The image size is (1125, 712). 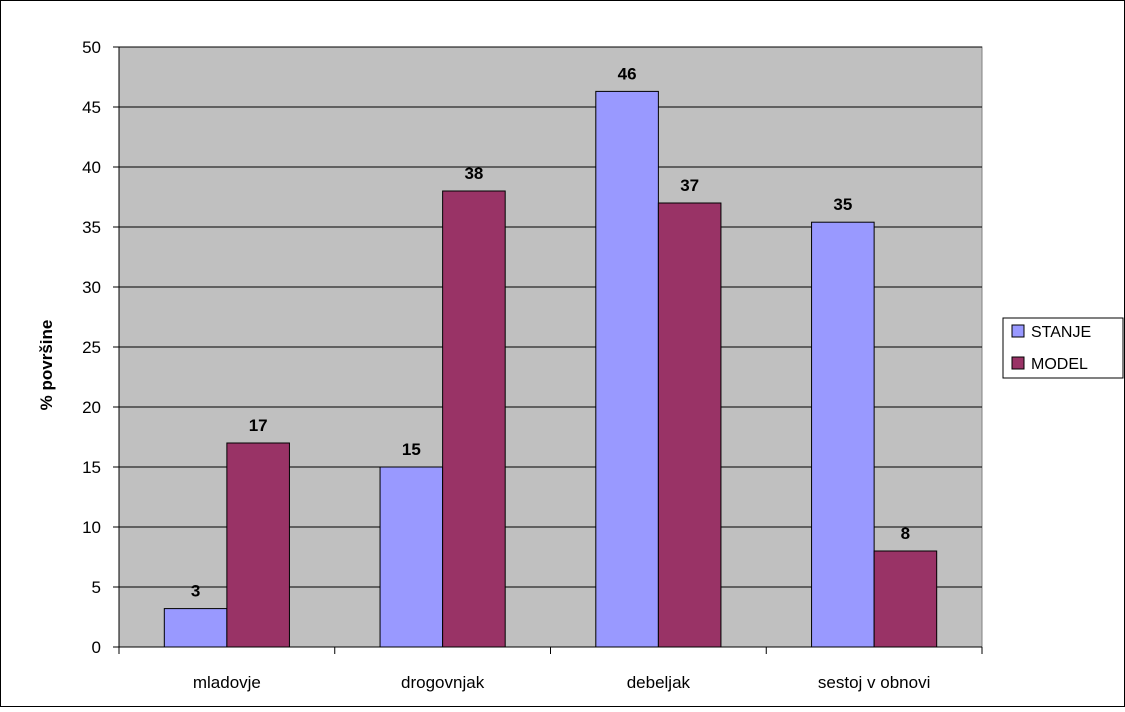 What do you see at coordinates (842, 204) in the screenshot?
I see `data-label: 35` at bounding box center [842, 204].